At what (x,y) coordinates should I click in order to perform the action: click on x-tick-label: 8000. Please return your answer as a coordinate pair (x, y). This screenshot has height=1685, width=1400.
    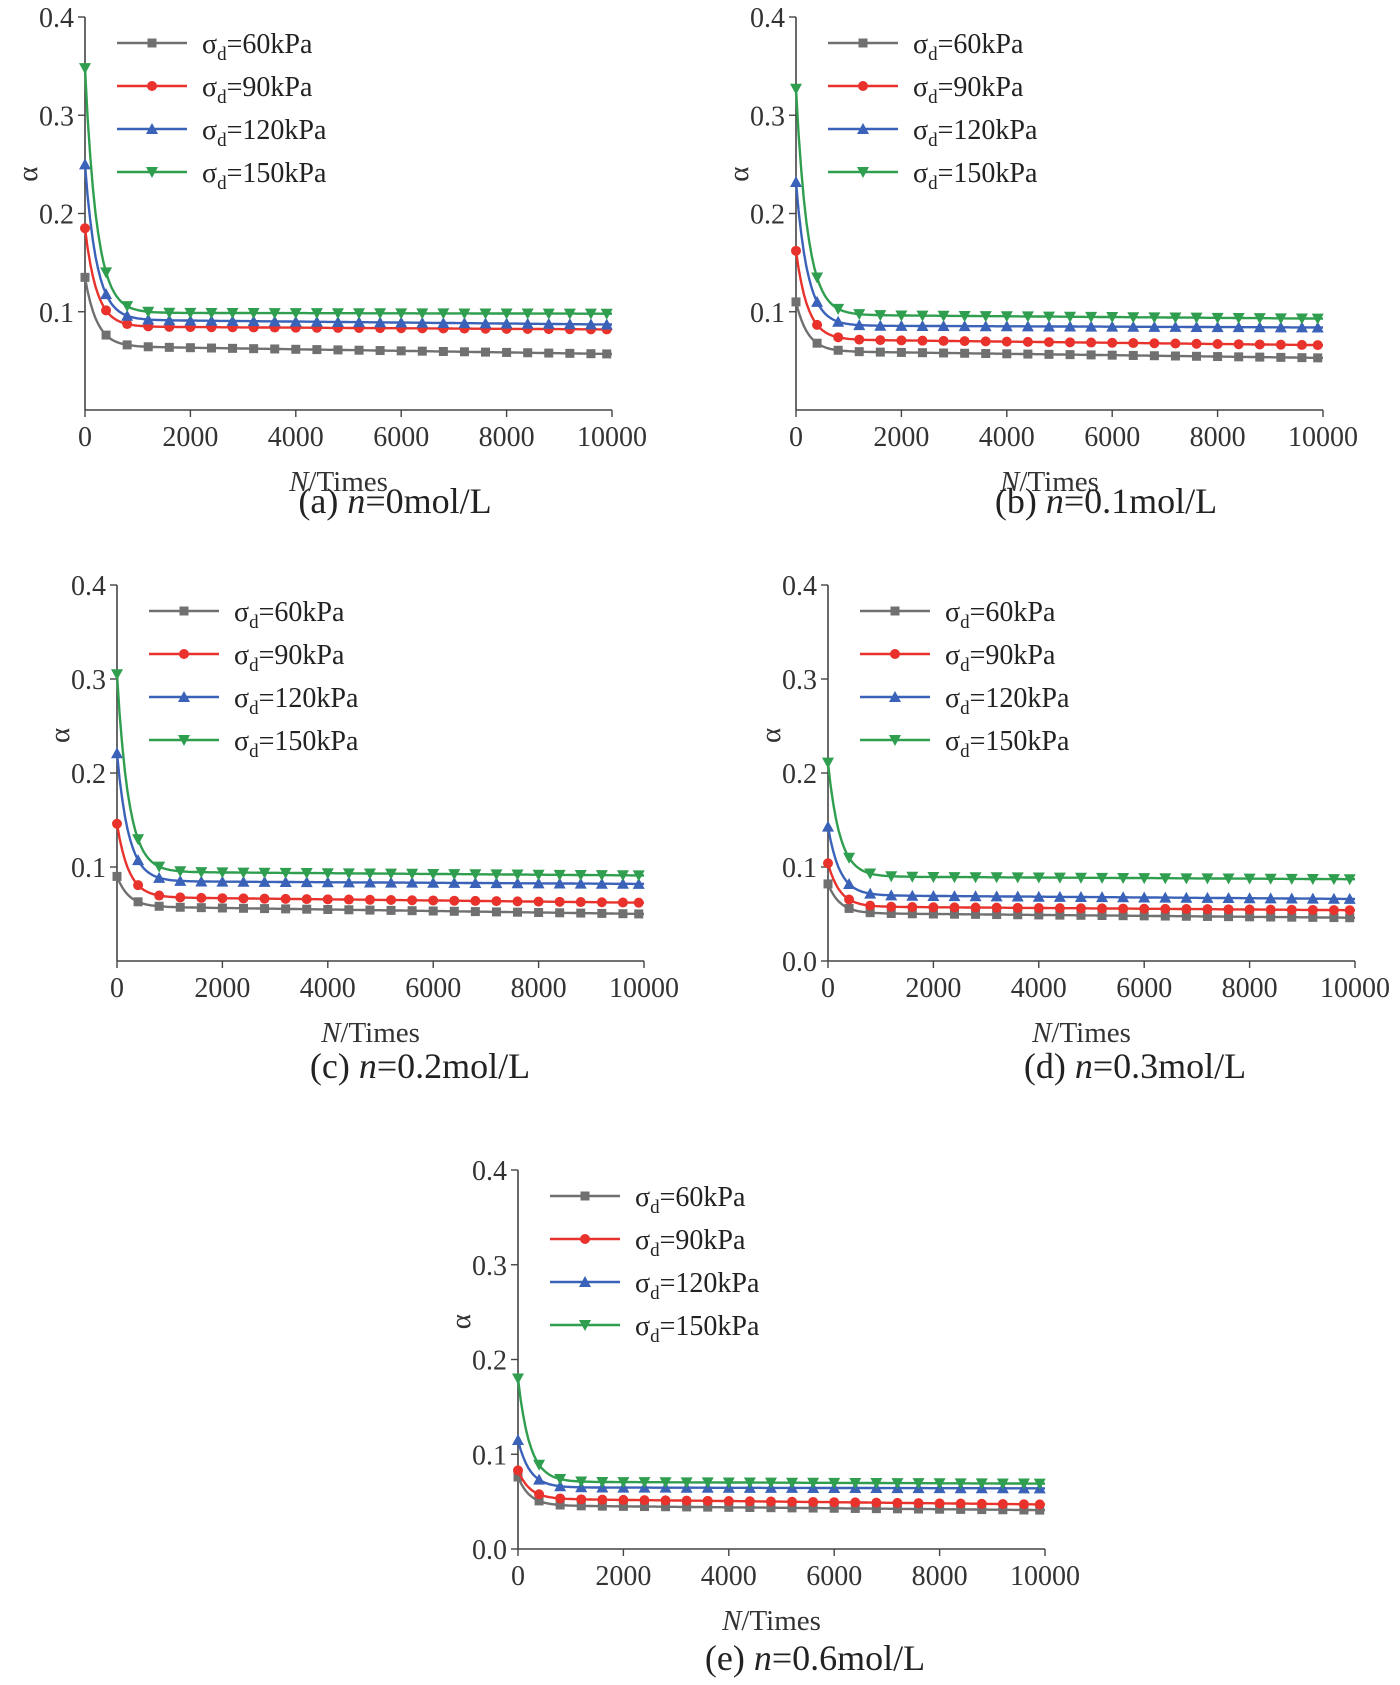
    Looking at the image, I should click on (507, 437).